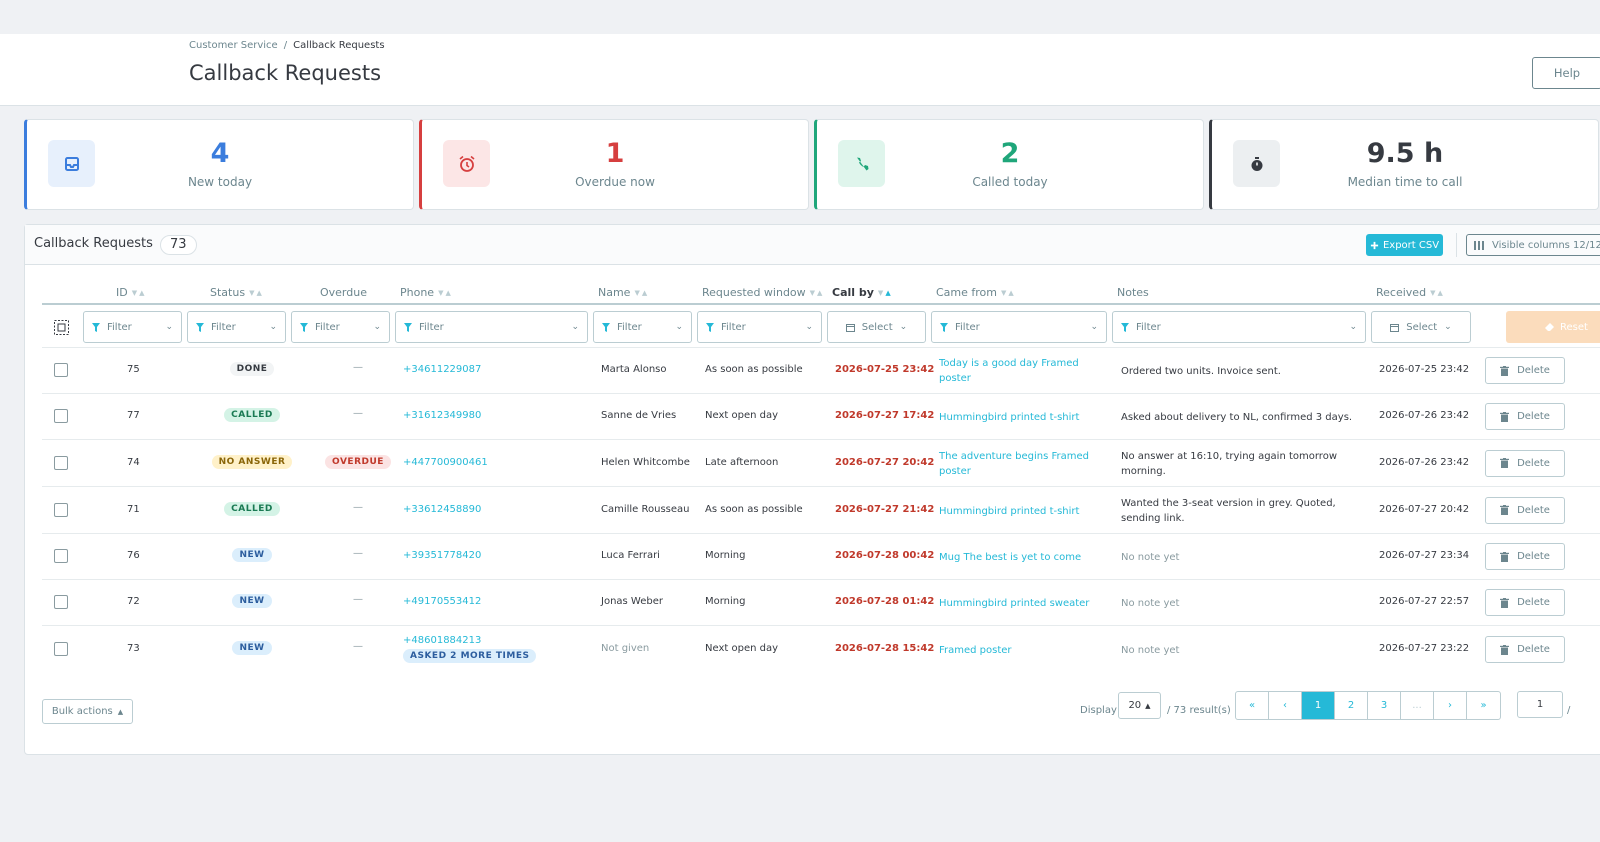  Describe the element at coordinates (1553, 327) in the screenshot. I see `reset-filters-button: Reset` at that location.